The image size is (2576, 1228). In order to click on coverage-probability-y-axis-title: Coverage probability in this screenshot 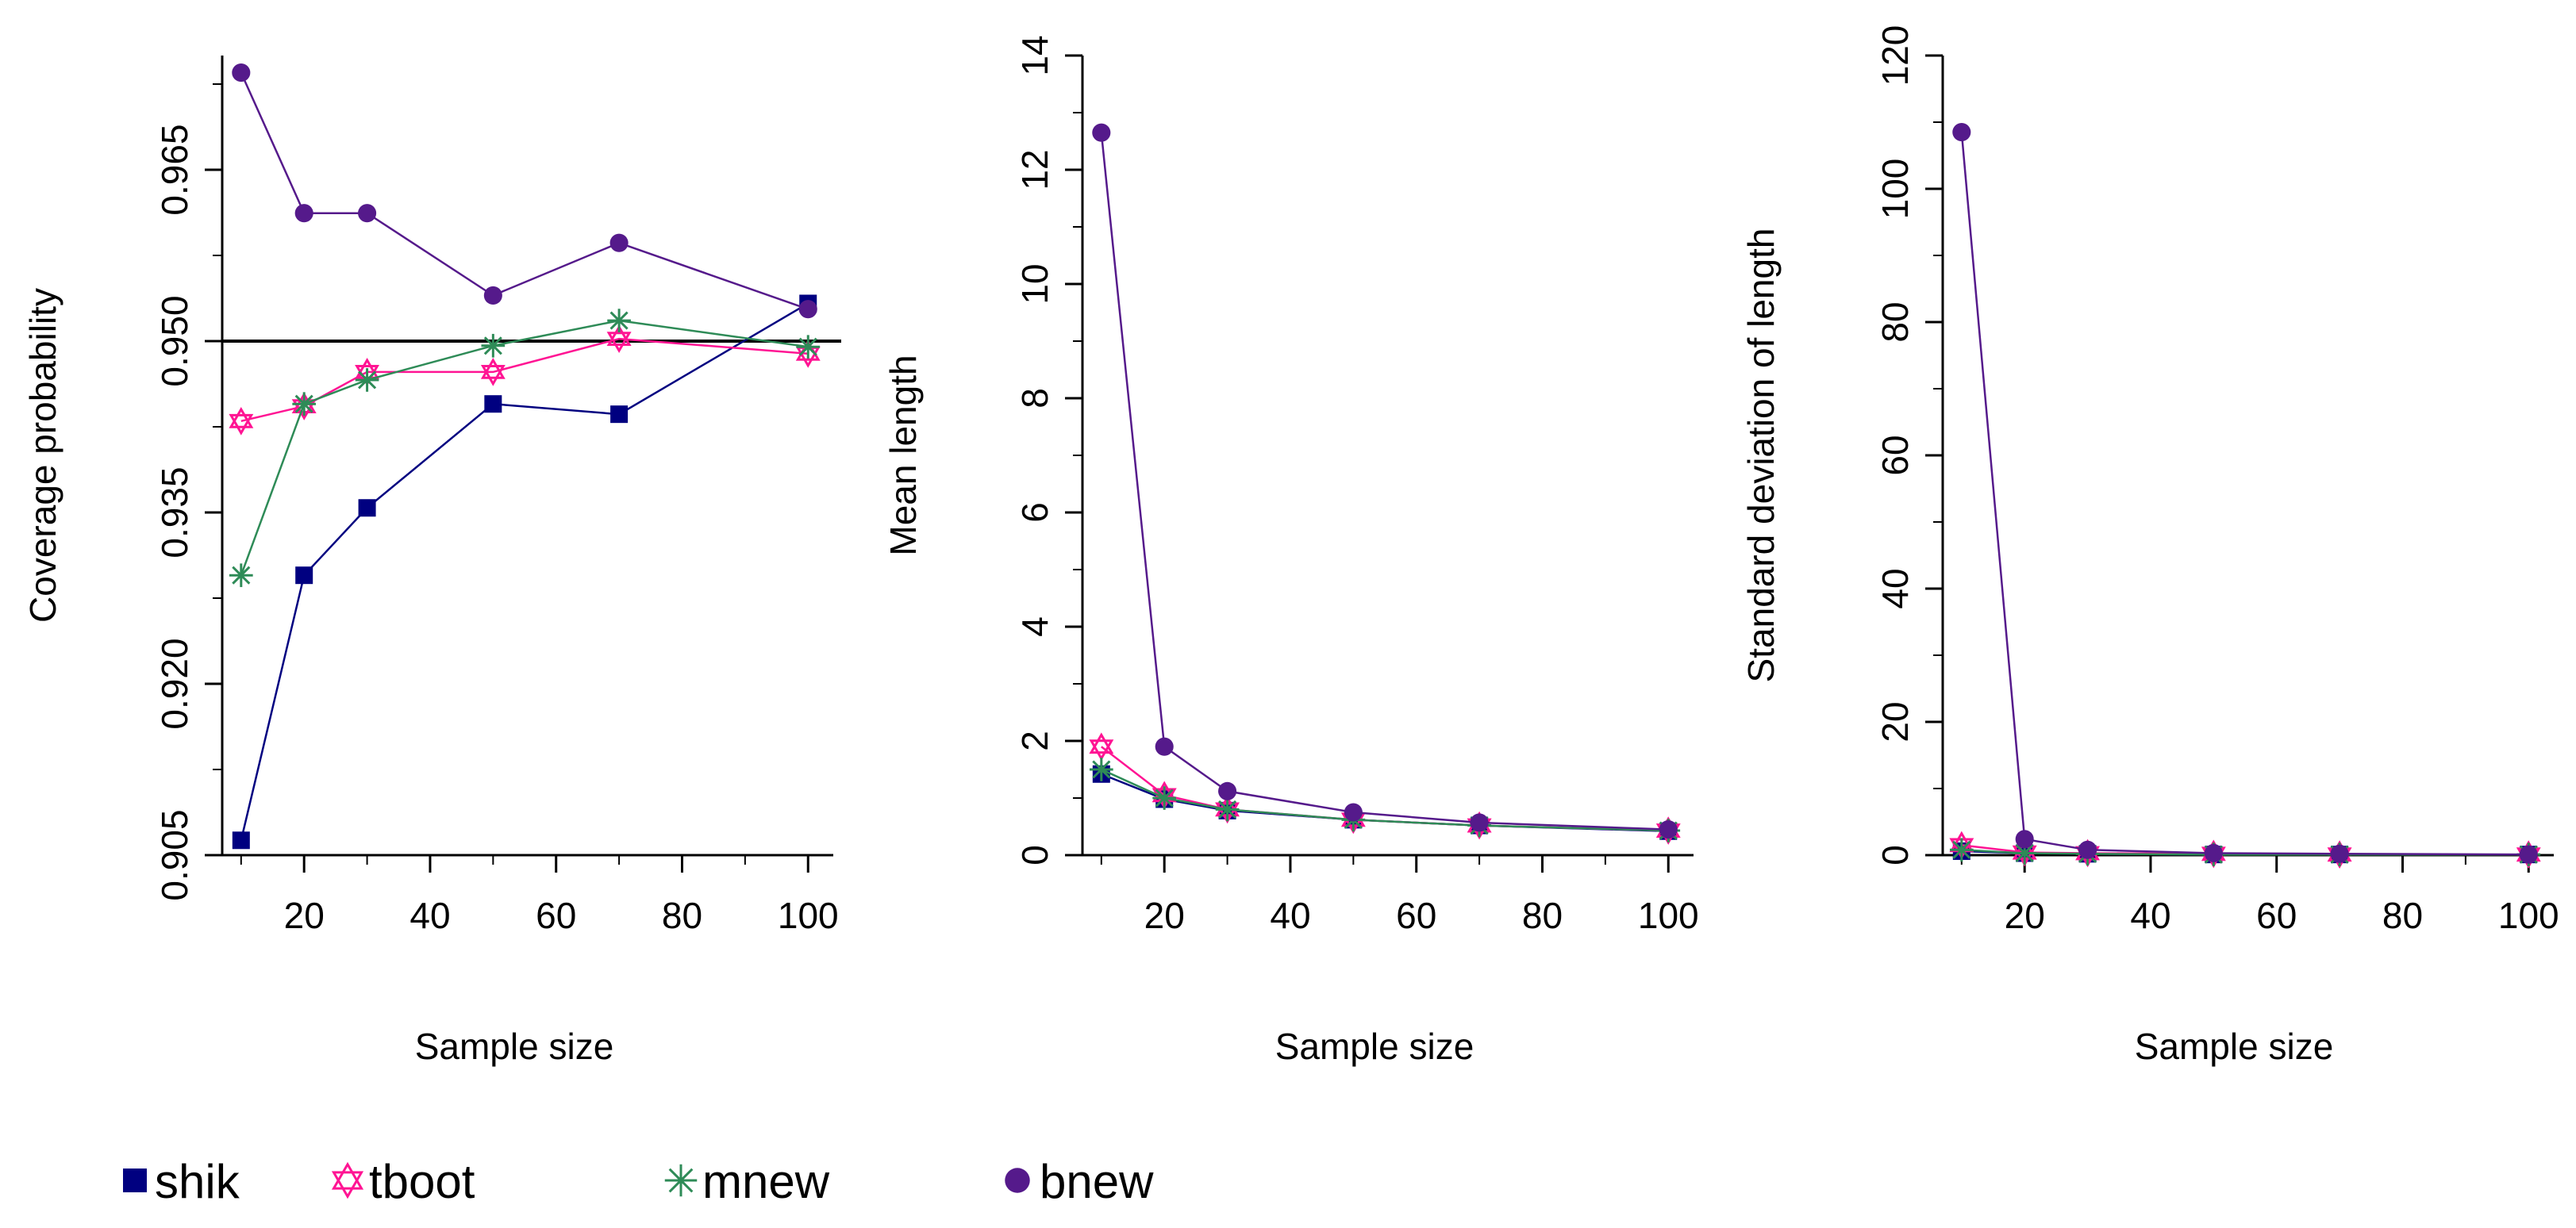, I will do `click(42, 455)`.